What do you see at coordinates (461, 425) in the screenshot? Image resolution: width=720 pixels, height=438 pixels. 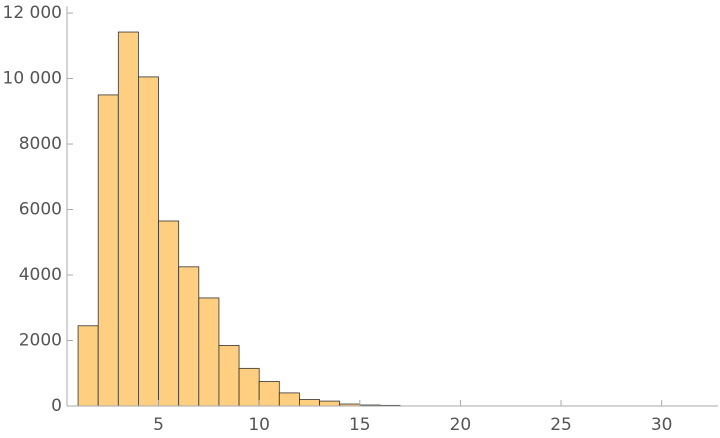 I see `x-tick-label: 20` at bounding box center [461, 425].